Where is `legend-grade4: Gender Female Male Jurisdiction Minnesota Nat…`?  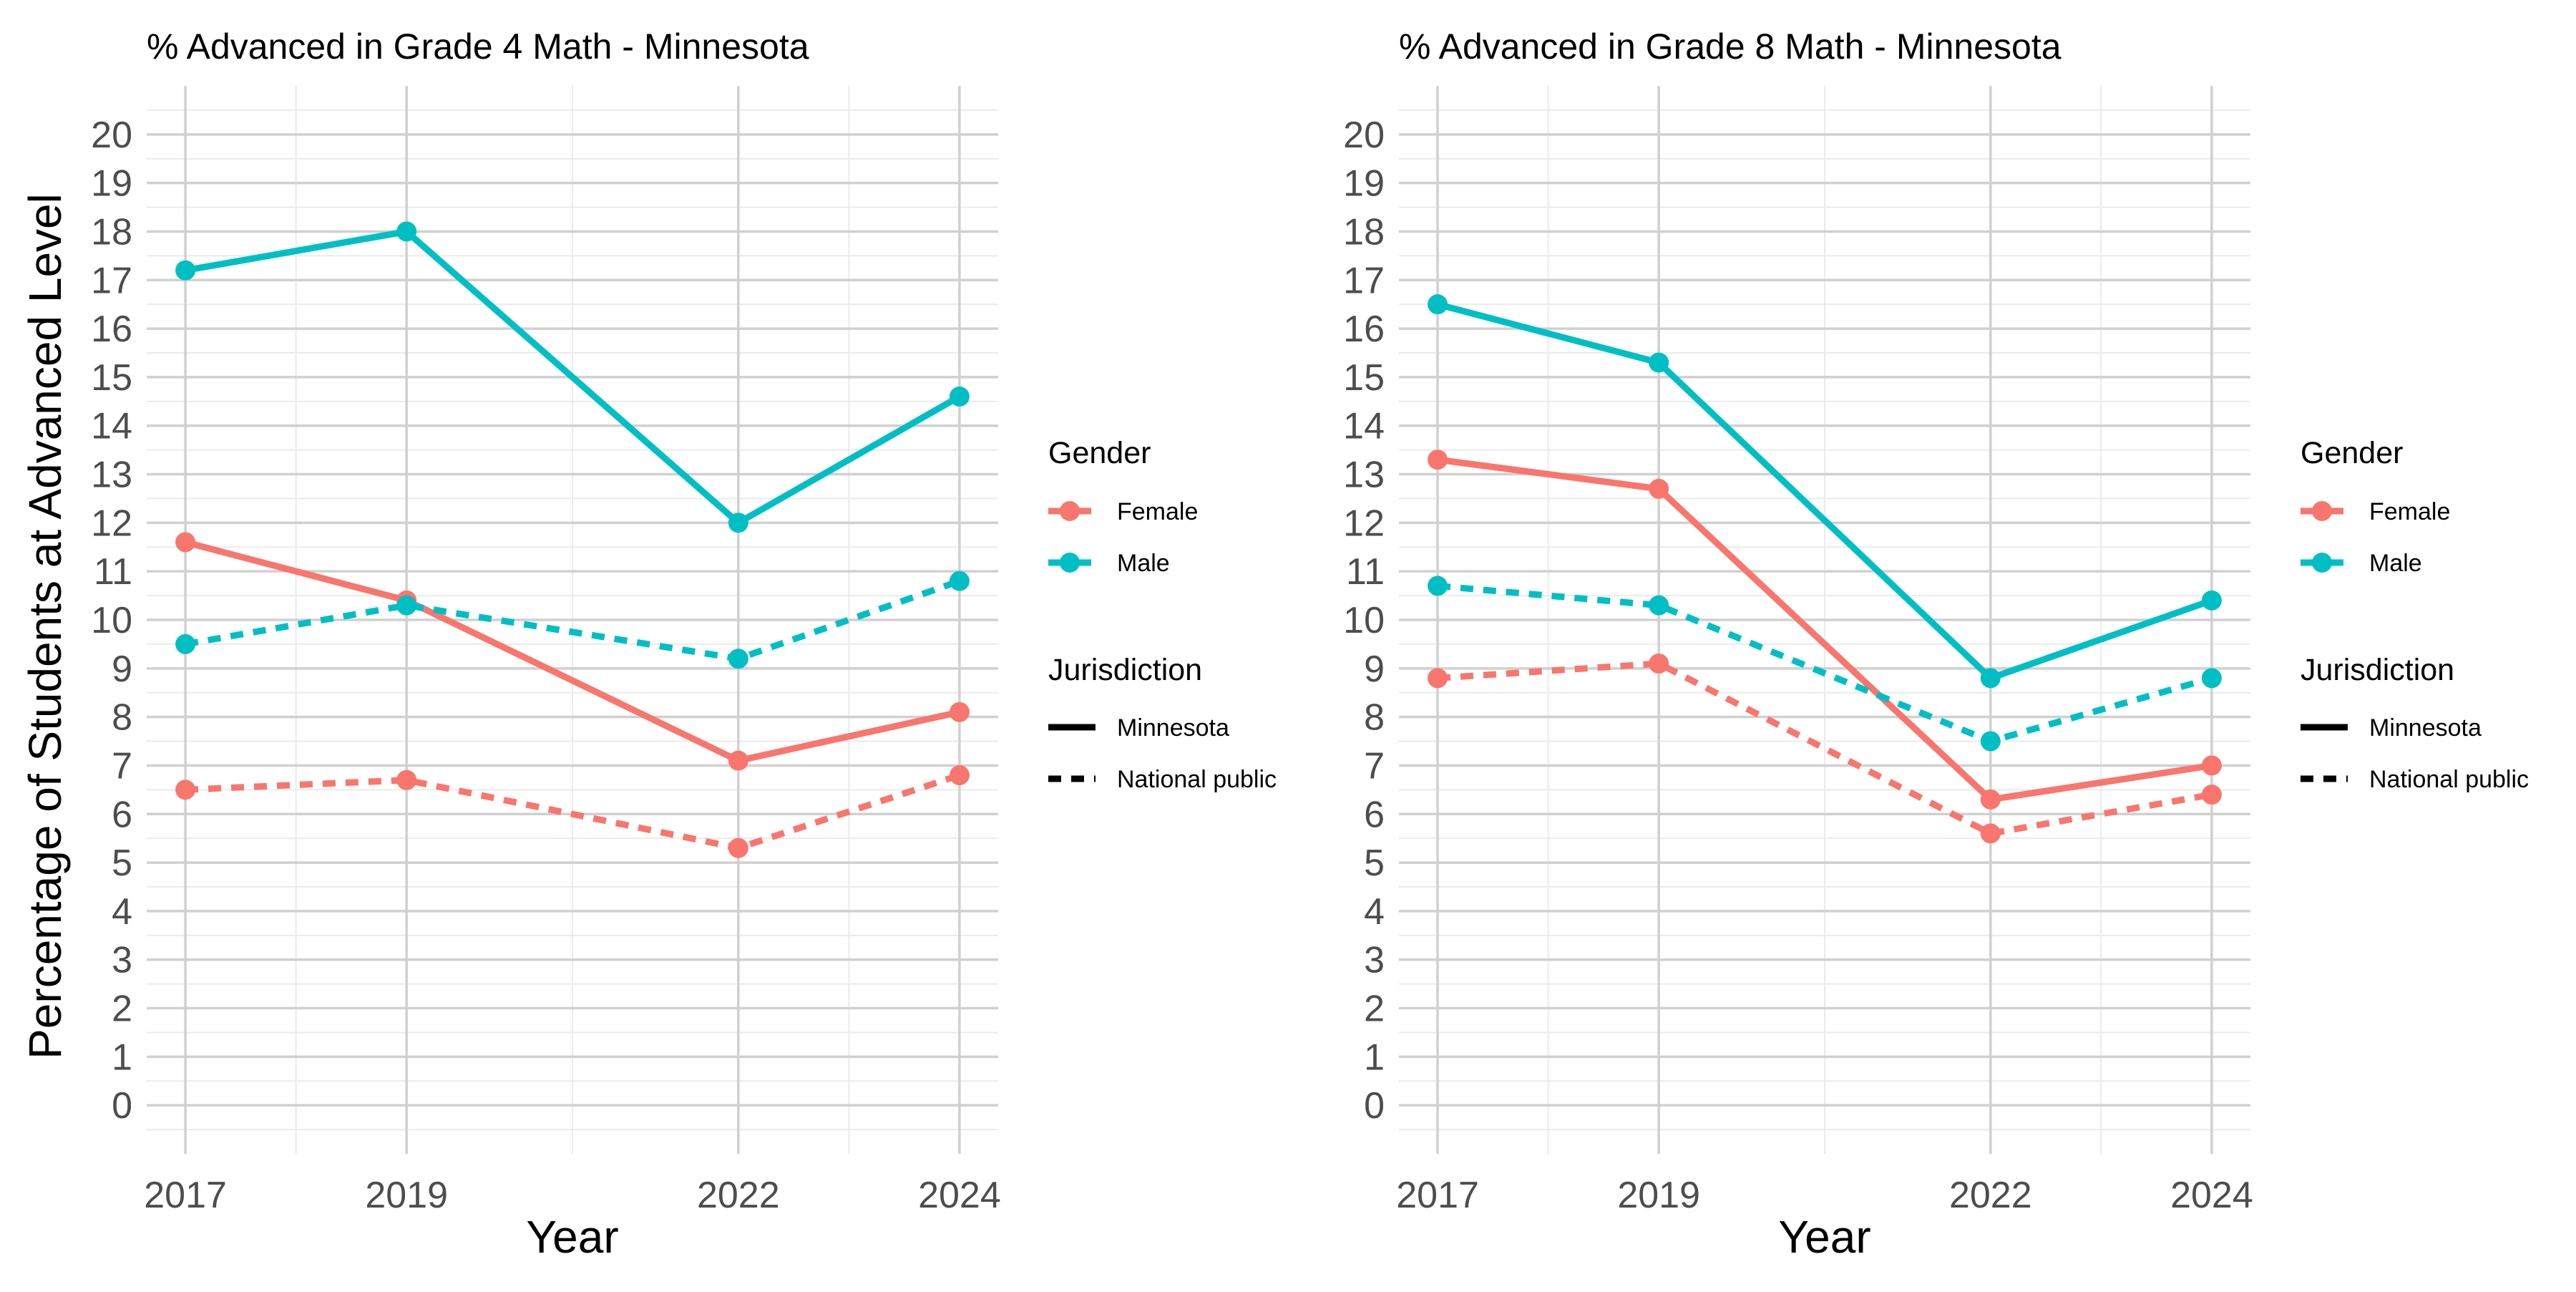
legend-grade4: Gender Female Male Jurisdiction Minnesota Nat… is located at coordinates (1162, 614).